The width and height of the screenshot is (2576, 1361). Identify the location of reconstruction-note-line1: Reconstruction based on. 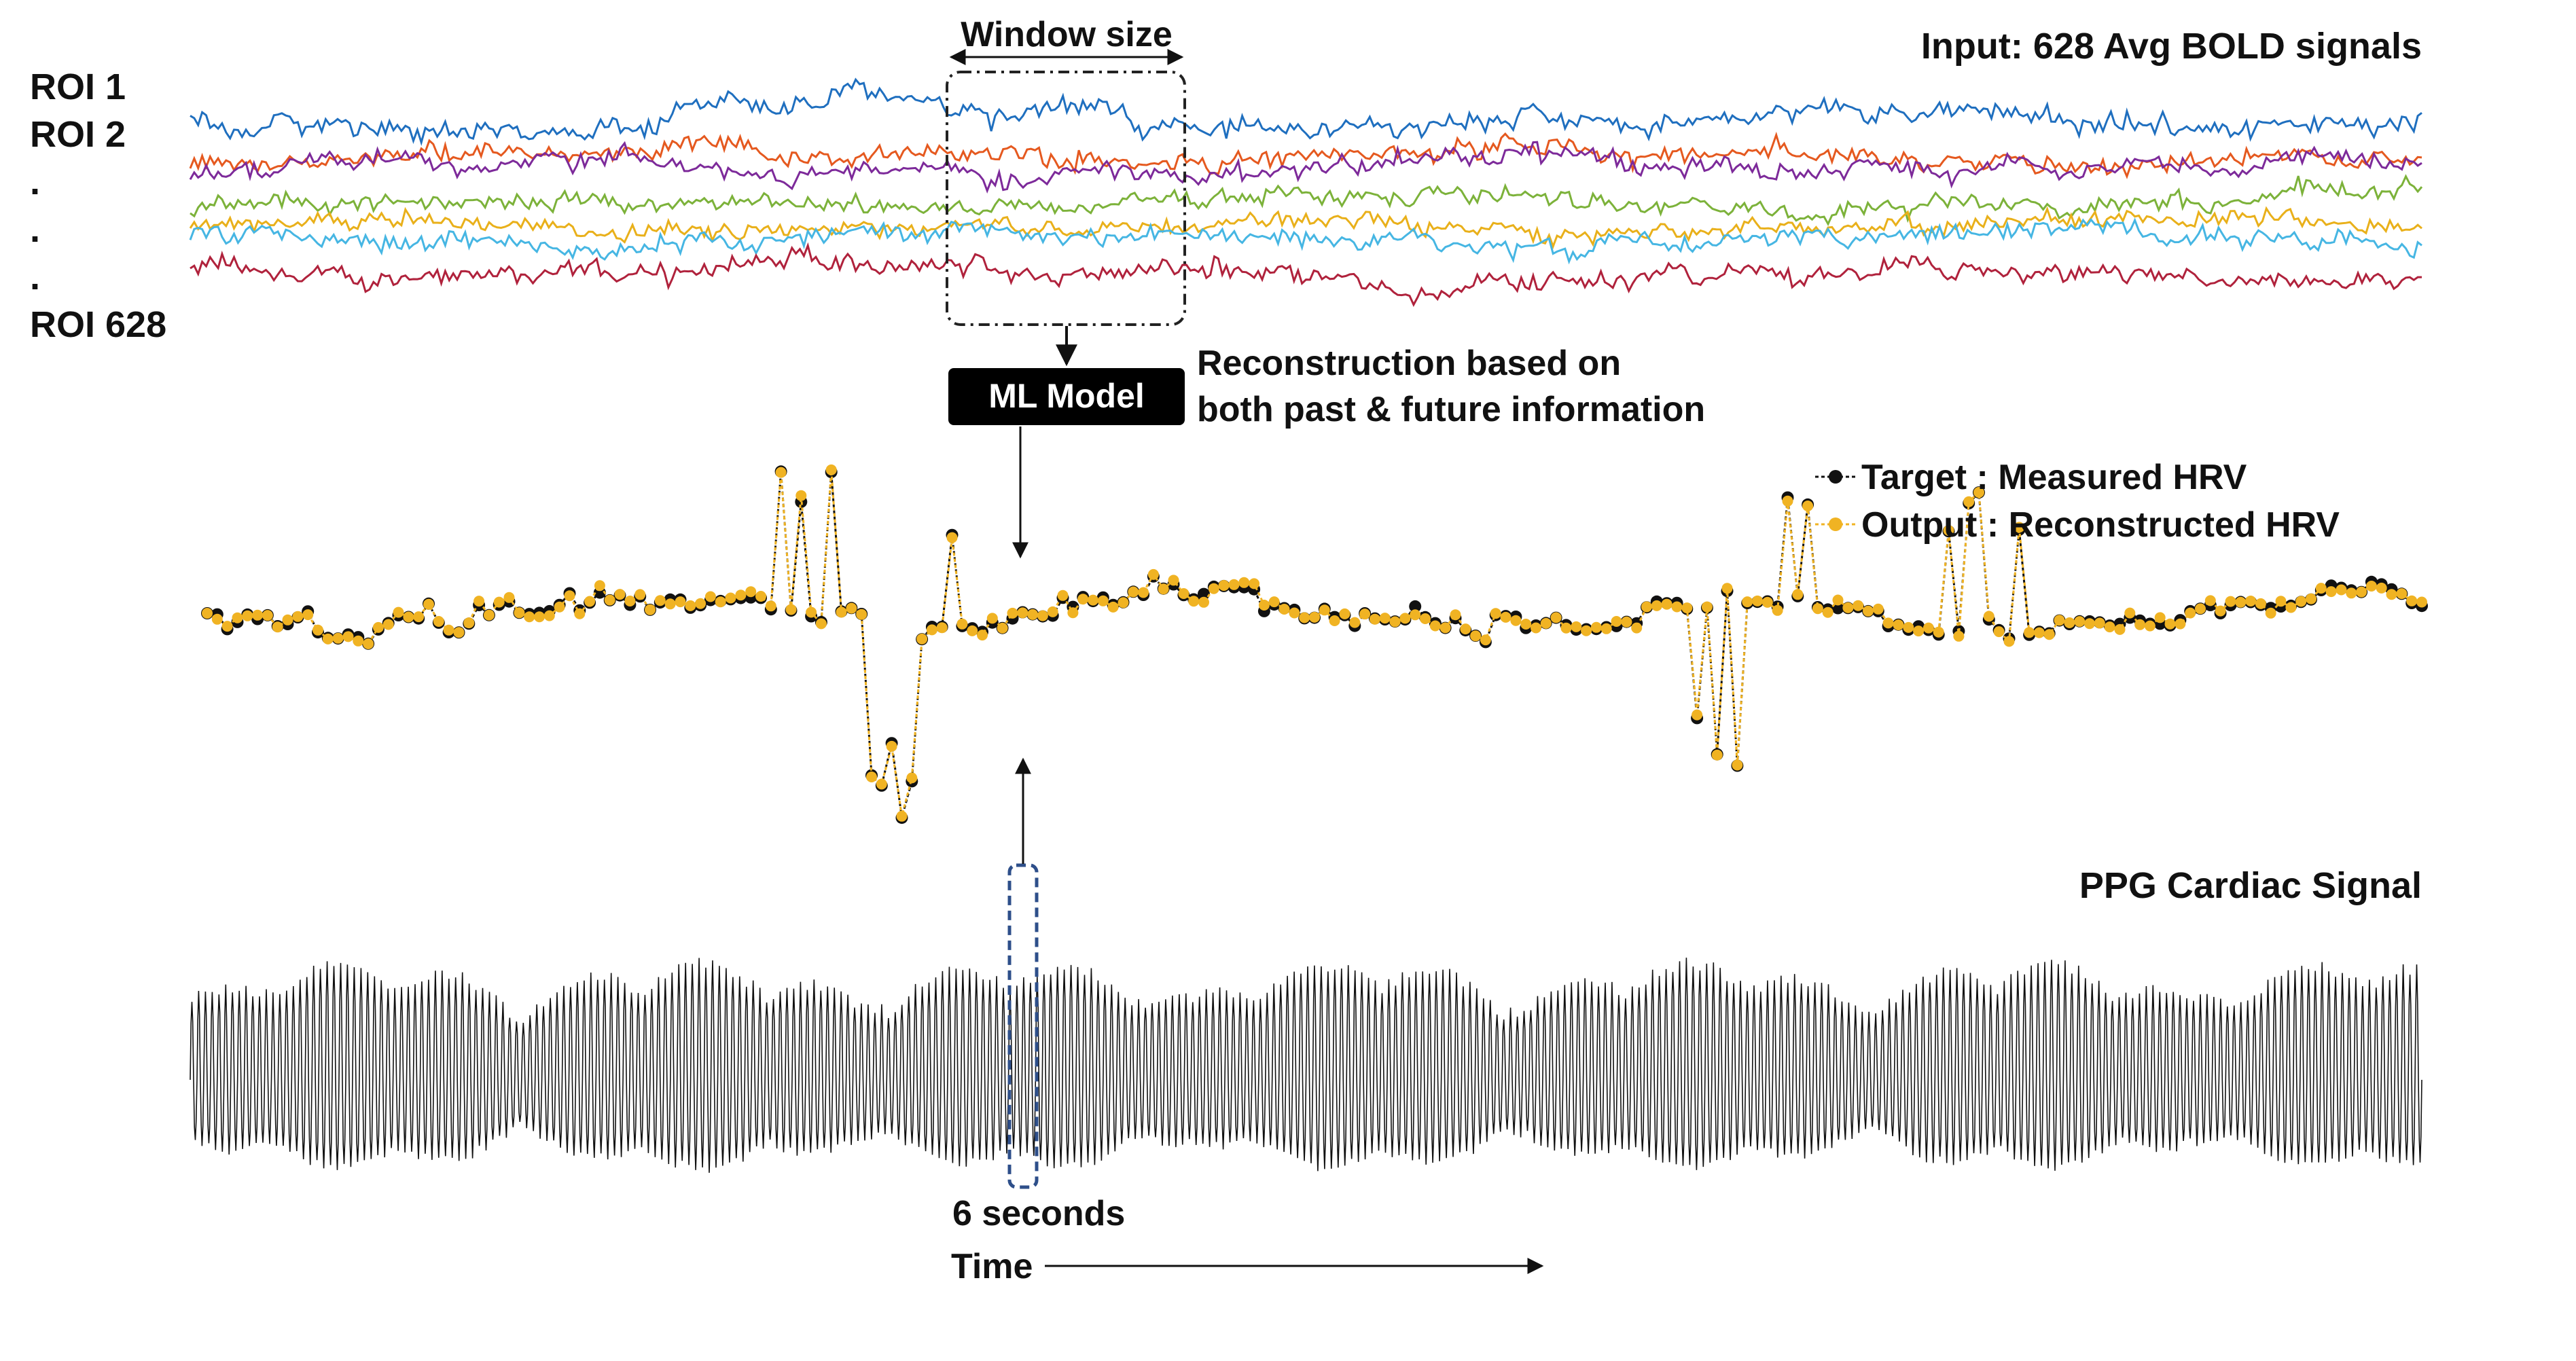
(1409, 363).